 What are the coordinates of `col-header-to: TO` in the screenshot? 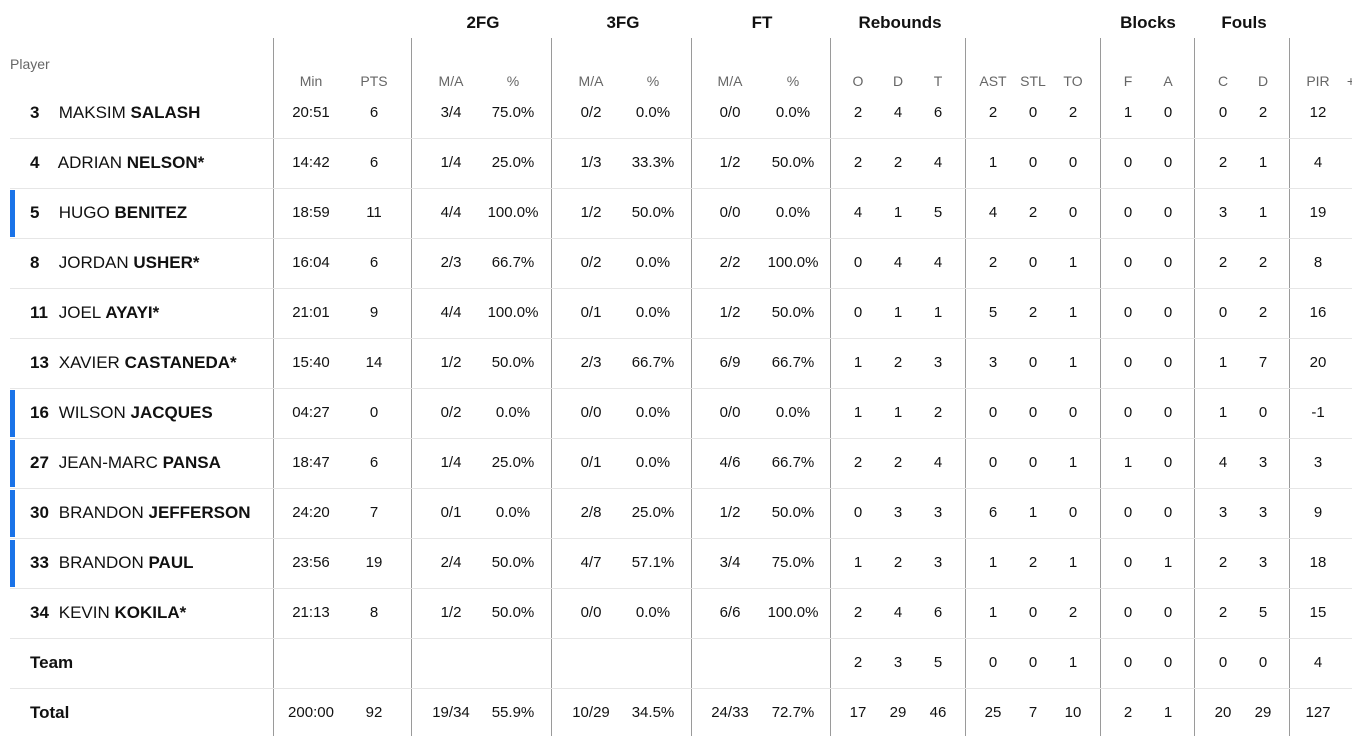 It's located at (1073, 81).